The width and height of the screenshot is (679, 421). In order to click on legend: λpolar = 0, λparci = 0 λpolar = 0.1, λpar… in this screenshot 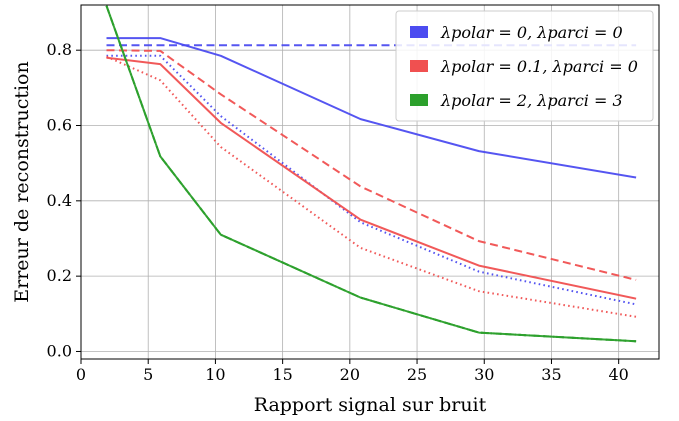, I will do `click(524, 66)`.